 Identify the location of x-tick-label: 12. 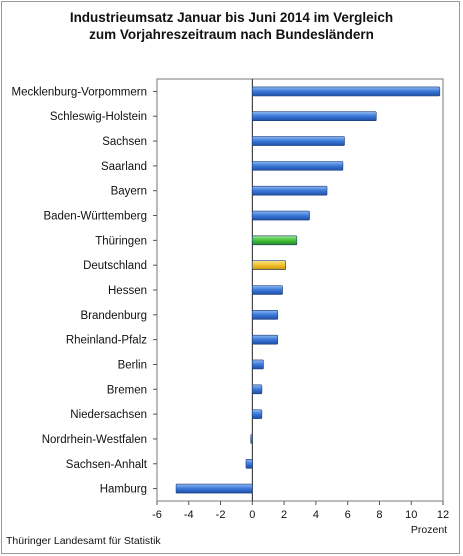
(443, 515).